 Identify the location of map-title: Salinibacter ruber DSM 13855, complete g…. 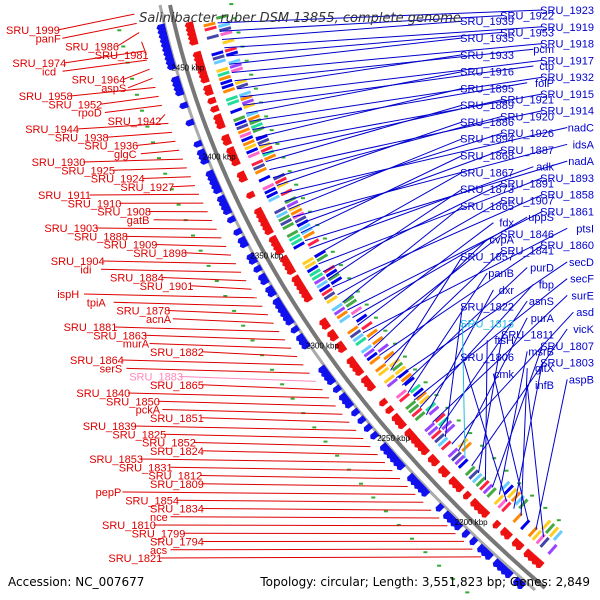
(300, 18).